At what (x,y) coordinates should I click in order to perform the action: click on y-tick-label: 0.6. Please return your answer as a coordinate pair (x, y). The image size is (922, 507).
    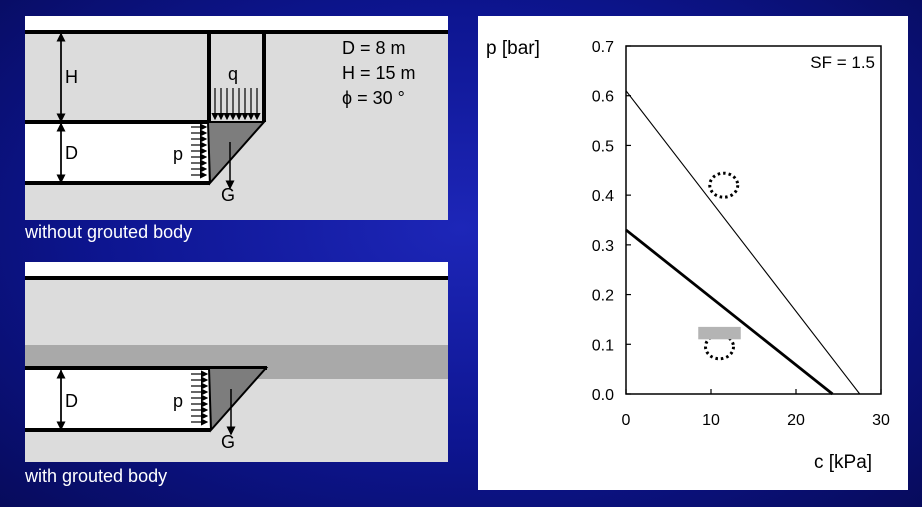
    Looking at the image, I should click on (603, 97).